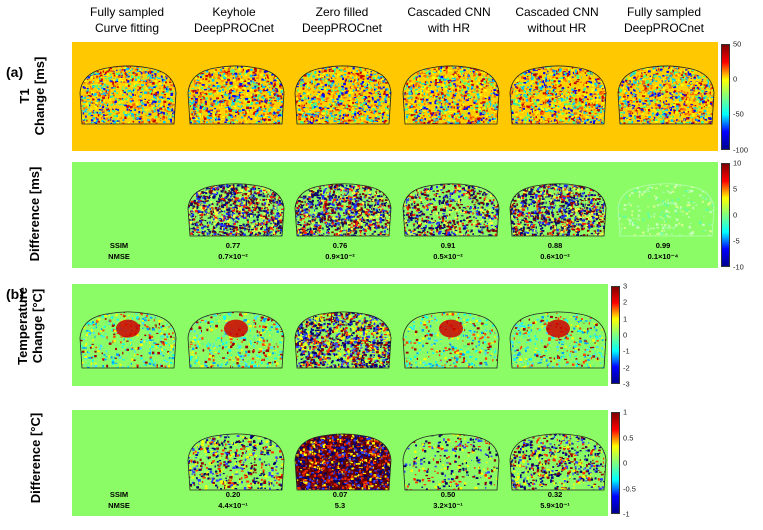  Describe the element at coordinates (340, 506) in the screenshot. I see `nmse-value: 5.3` at that location.